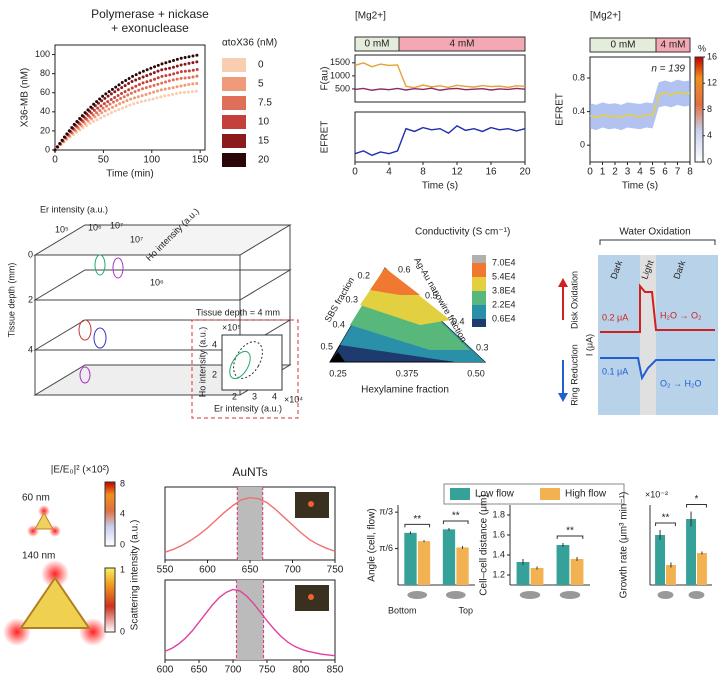 This screenshot has width=720, height=683. I want to click on axis-label: Hexylamine fraction, so click(405, 390).